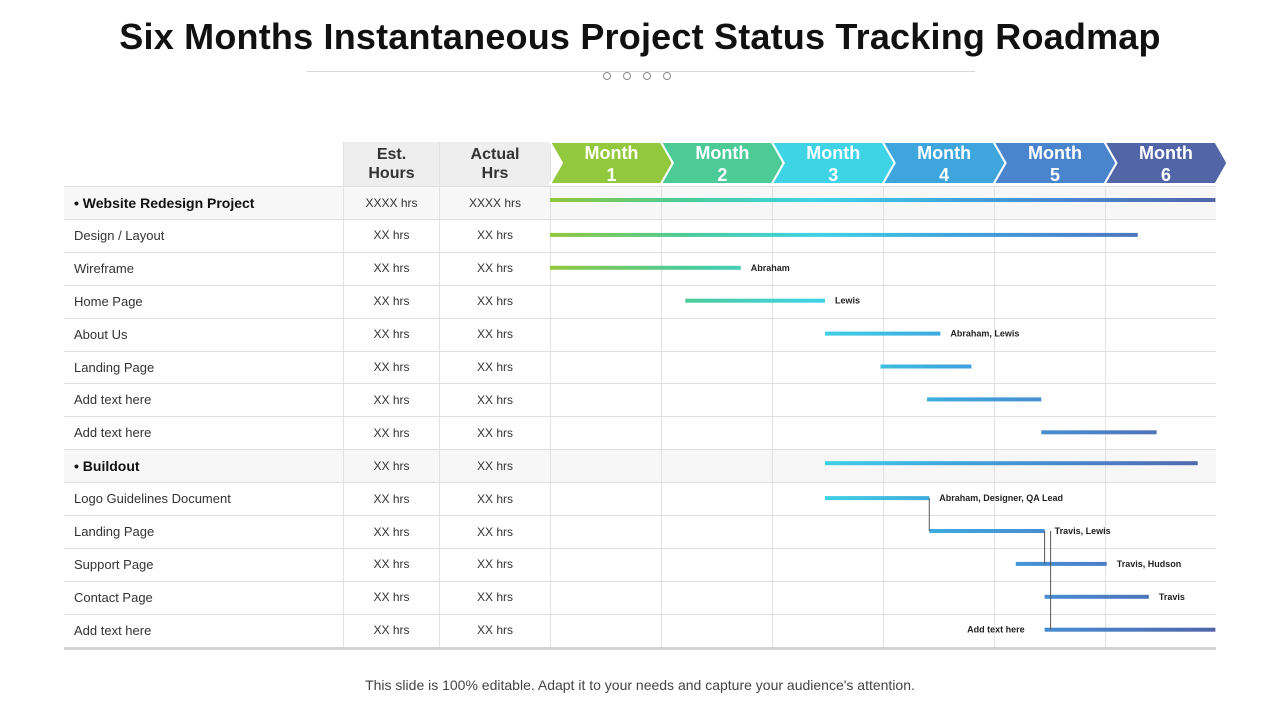  I want to click on est-hours-header: Est. Hours, so click(391, 164).